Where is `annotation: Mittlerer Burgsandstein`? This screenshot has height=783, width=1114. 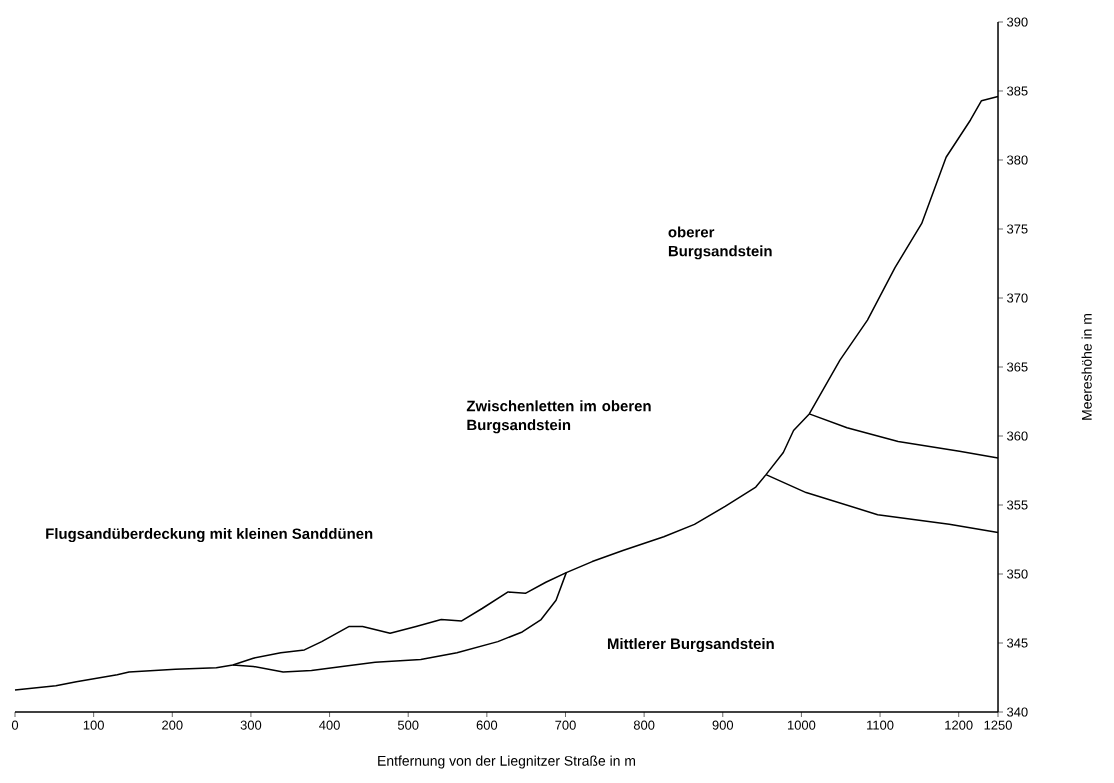 annotation: Mittlerer Burgsandstein is located at coordinates (690, 645).